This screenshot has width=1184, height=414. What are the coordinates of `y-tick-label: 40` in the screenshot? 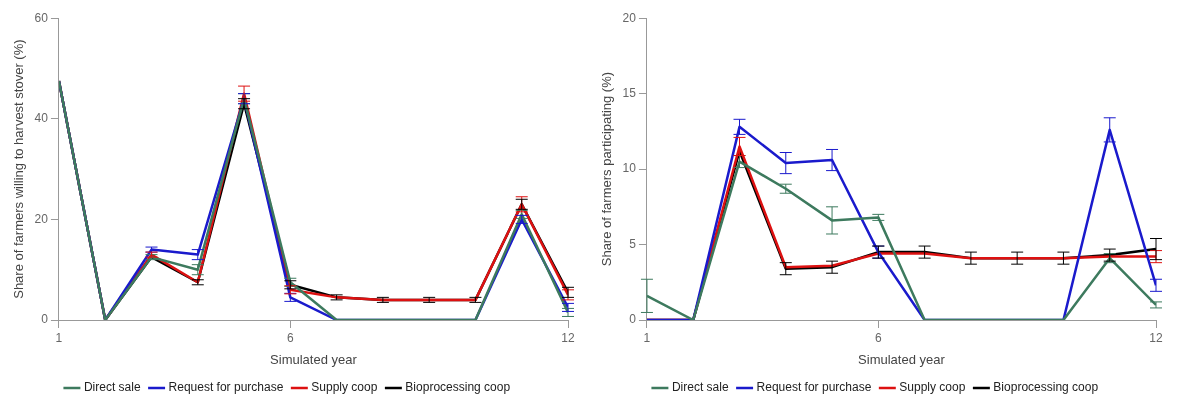 It's located at (41, 118).